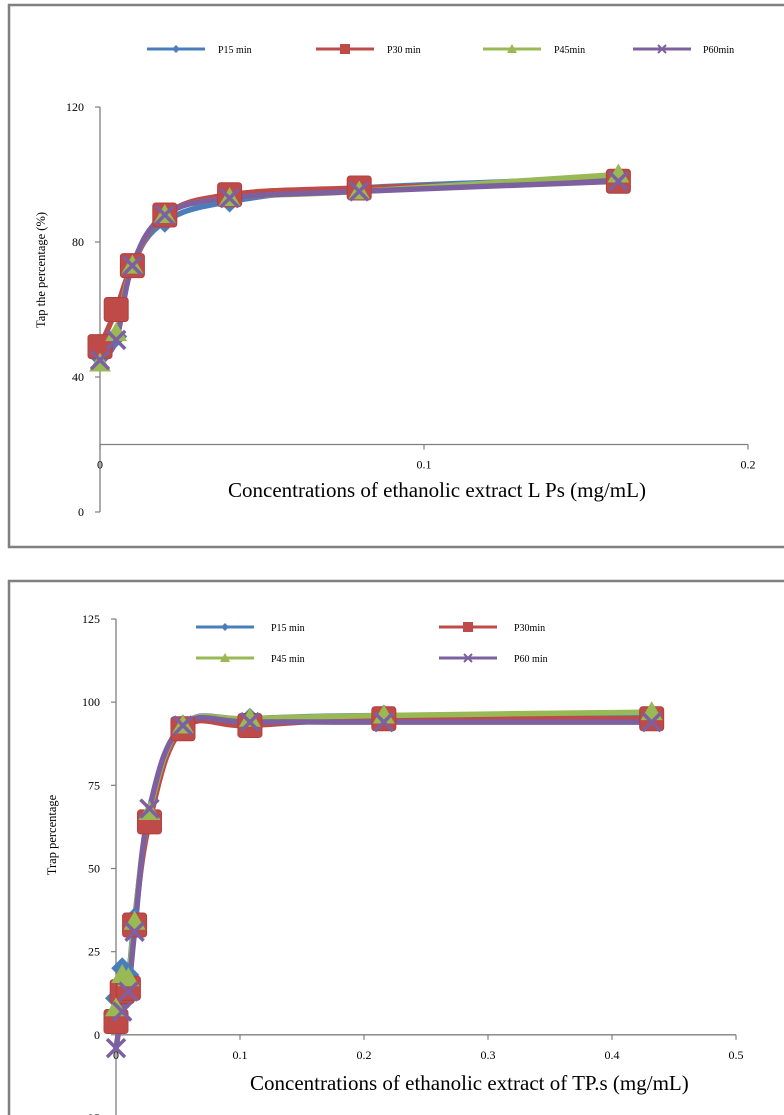 The height and width of the screenshot is (1115, 784). Describe the element at coordinates (748, 465) in the screenshot. I see `chart-1-x-tick-label: 0.2` at that location.